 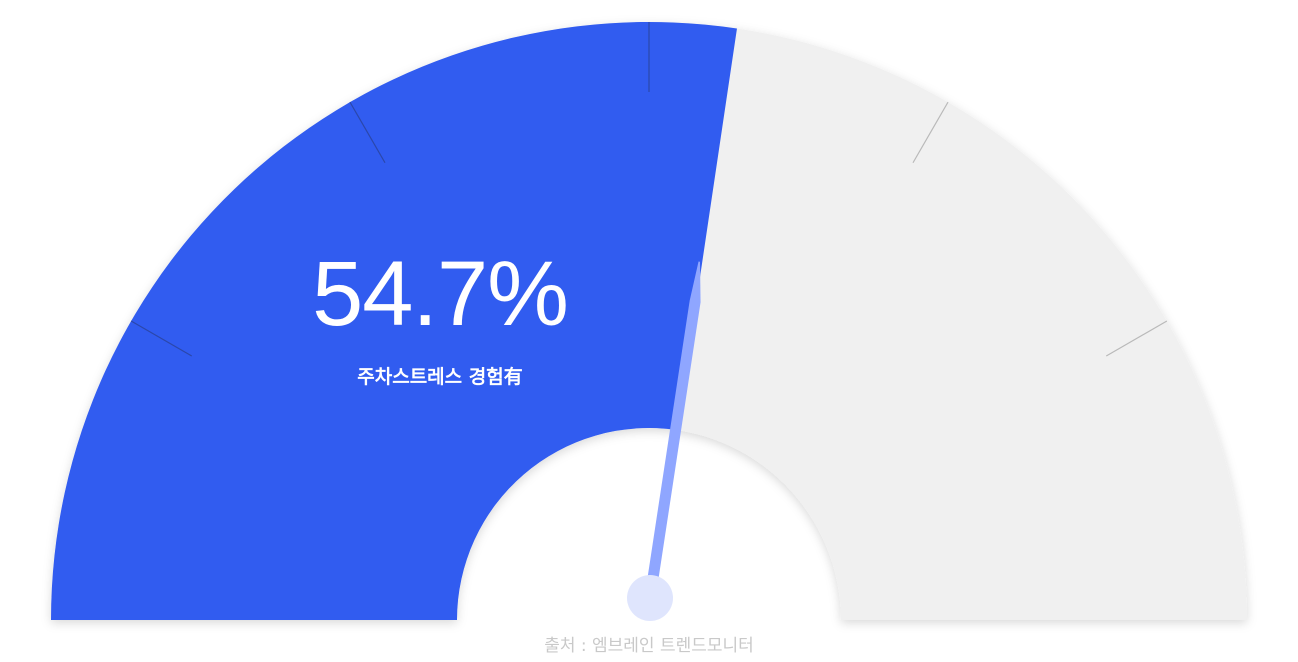 What do you see at coordinates (440, 294) in the screenshot?
I see `gauge-value-label: 54.7%` at bounding box center [440, 294].